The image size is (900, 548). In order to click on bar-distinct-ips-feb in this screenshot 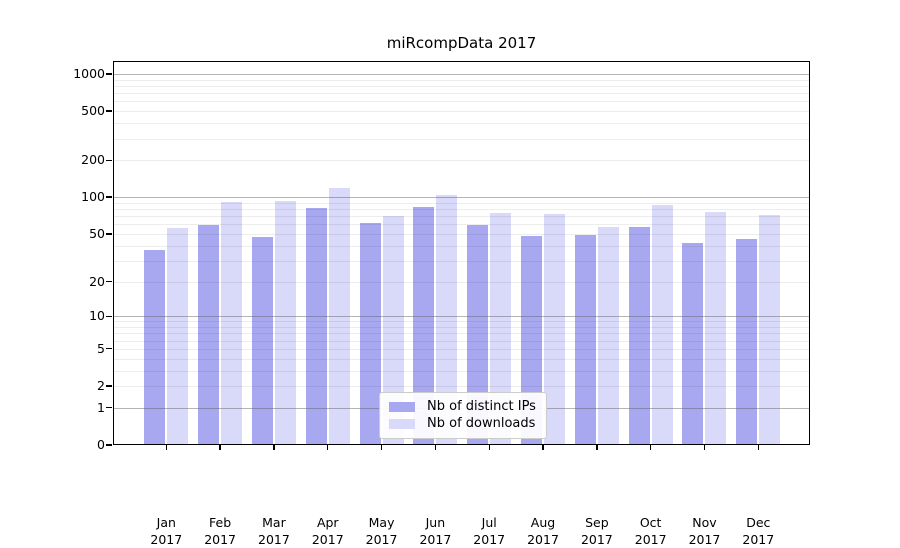, I will do `click(209, 335)`.